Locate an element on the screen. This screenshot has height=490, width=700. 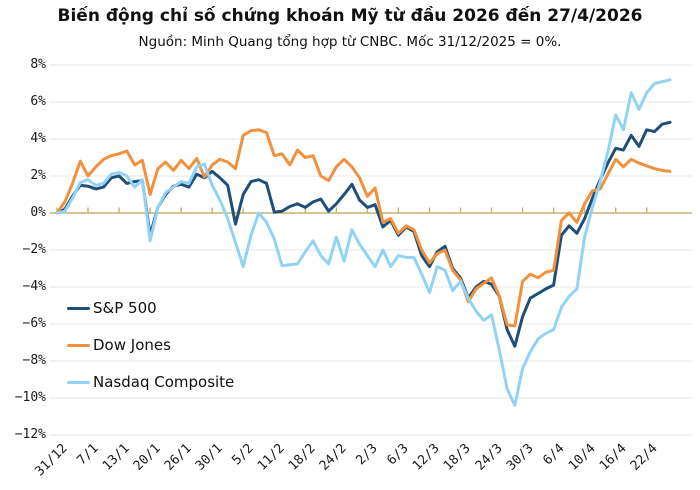
legend-label: Dow Jones is located at coordinates (132, 345).